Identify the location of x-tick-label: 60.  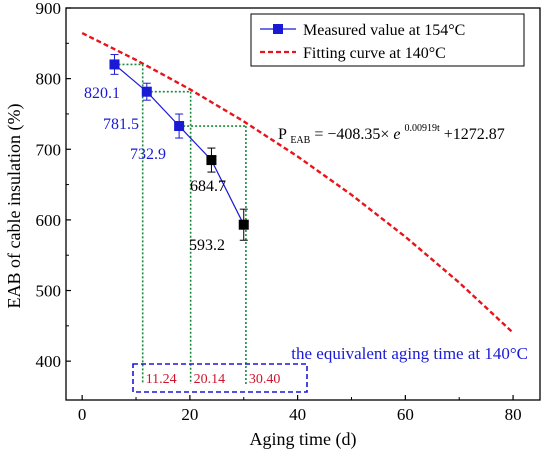
(405, 414).